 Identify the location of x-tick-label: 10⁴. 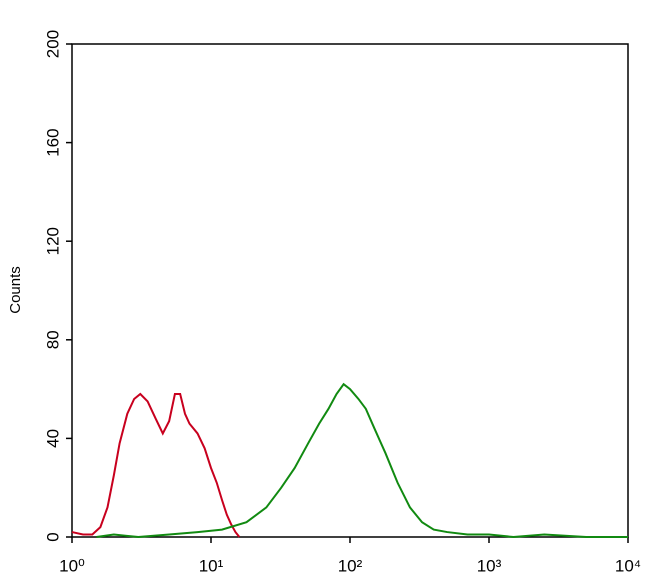
(628, 565).